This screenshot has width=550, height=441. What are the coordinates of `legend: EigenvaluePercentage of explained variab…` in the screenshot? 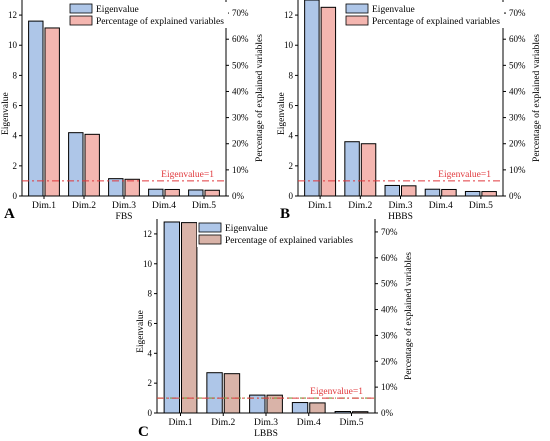 It's located at (424, 15).